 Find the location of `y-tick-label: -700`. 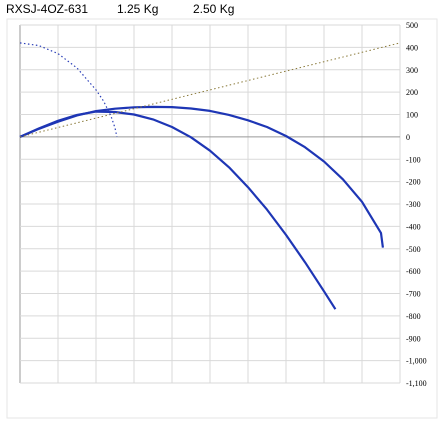

y-tick-label: -700 is located at coordinates (413, 294).